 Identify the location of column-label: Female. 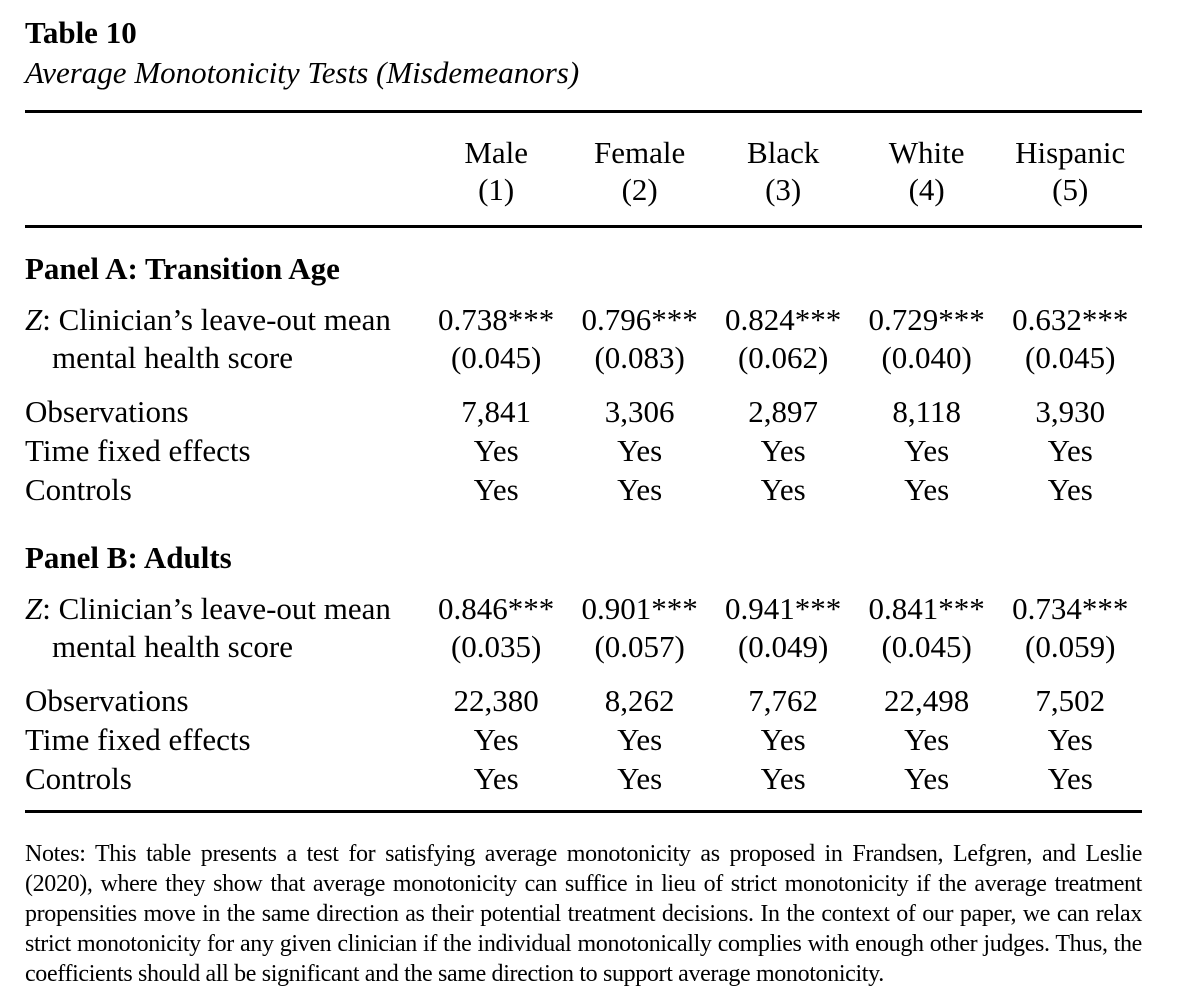
(640, 152).